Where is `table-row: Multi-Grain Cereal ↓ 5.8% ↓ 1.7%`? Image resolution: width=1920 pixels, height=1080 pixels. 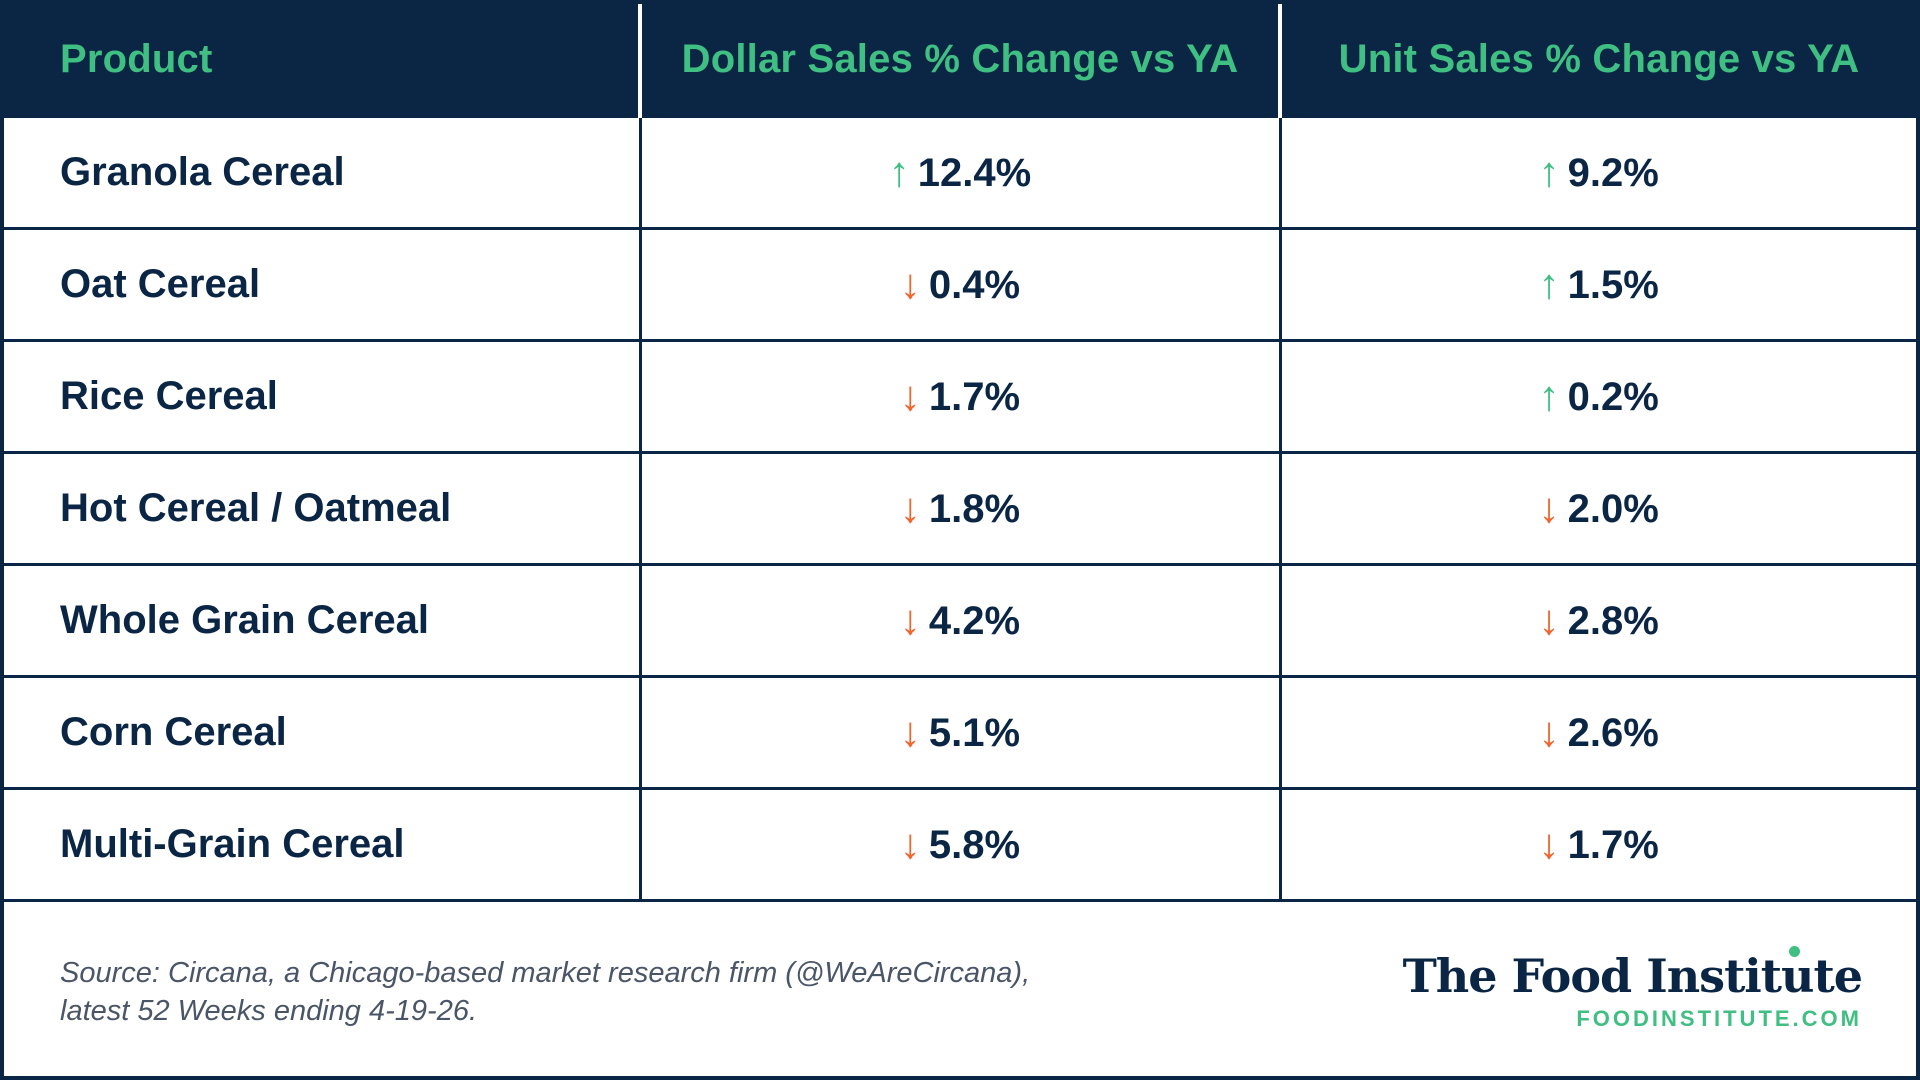
table-row: Multi-Grain Cereal ↓ 5.8% ↓ 1.7% is located at coordinates (960, 844).